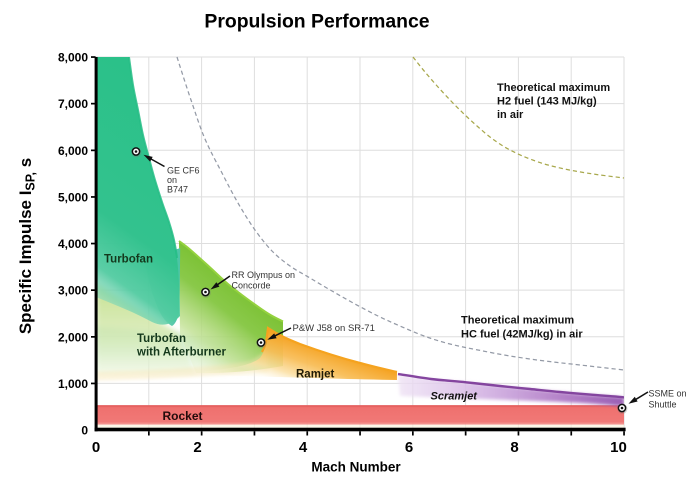 This screenshot has width=700, height=492. Describe the element at coordinates (73, 337) in the screenshot. I see `svg-text: 2,000` at that location.